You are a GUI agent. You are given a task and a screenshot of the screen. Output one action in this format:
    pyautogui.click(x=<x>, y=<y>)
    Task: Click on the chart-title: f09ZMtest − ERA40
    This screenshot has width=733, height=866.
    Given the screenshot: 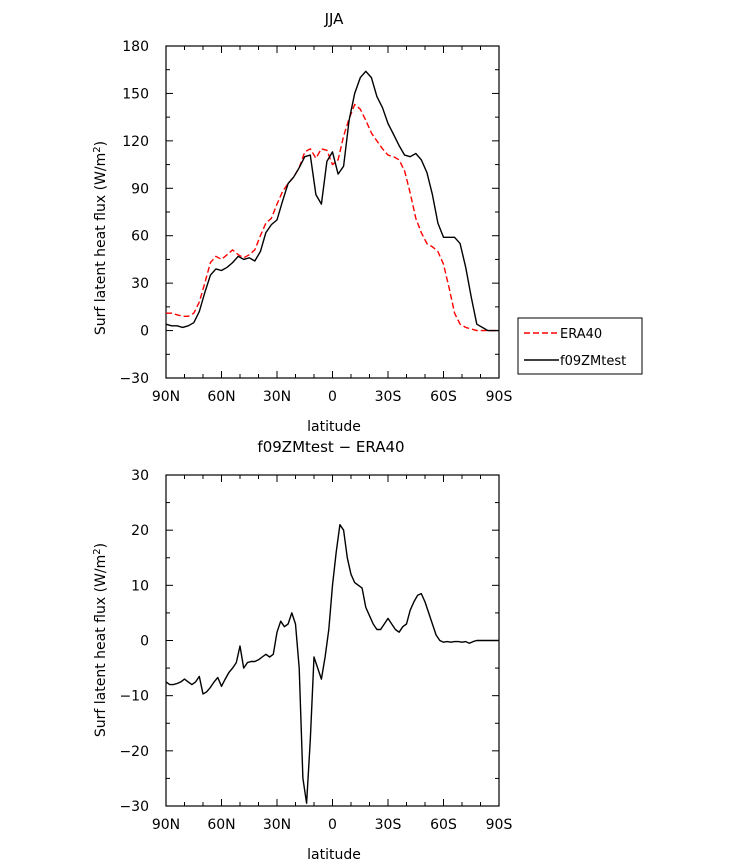 What is the action you would take?
    pyautogui.click(x=330, y=447)
    